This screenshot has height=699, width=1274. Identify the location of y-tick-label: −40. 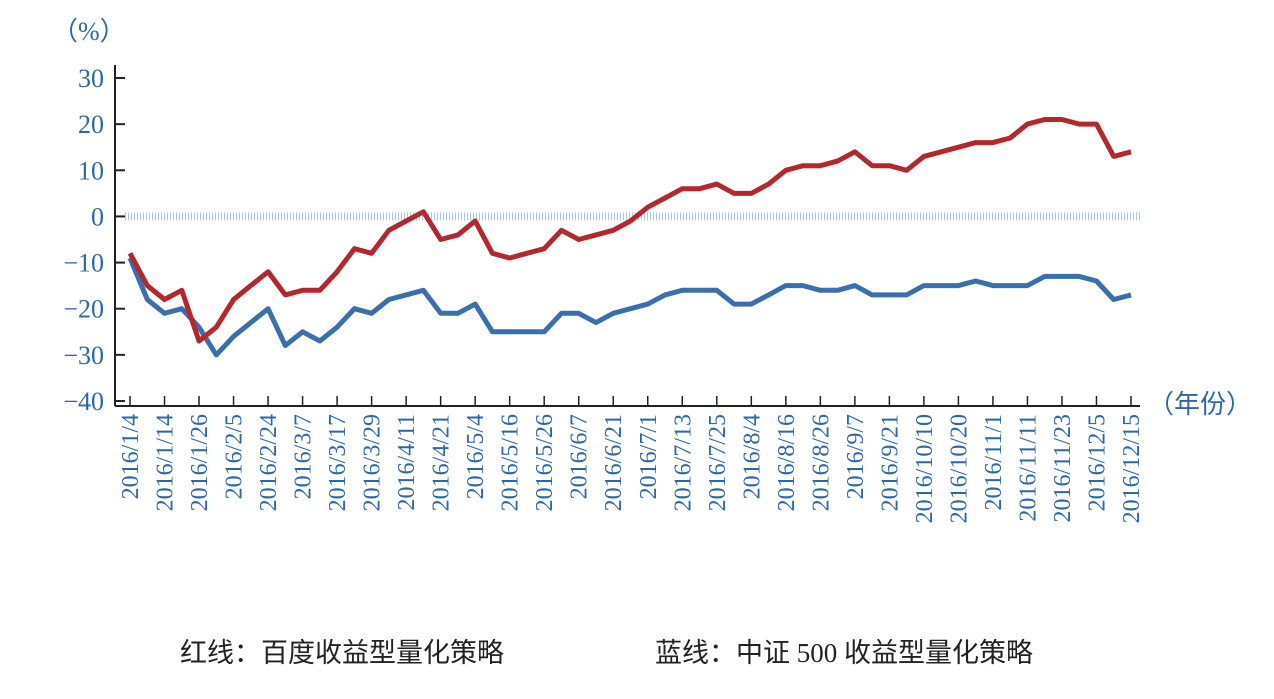
(83, 401).